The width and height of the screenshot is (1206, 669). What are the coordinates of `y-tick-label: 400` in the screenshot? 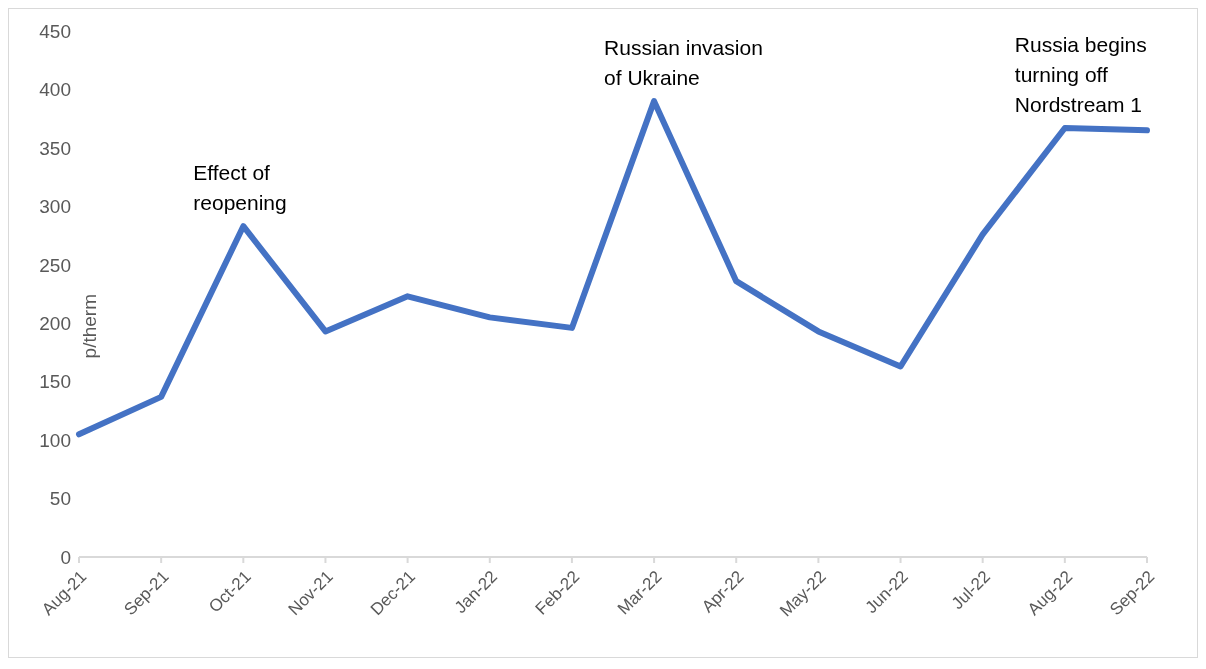 It's located at (55, 90).